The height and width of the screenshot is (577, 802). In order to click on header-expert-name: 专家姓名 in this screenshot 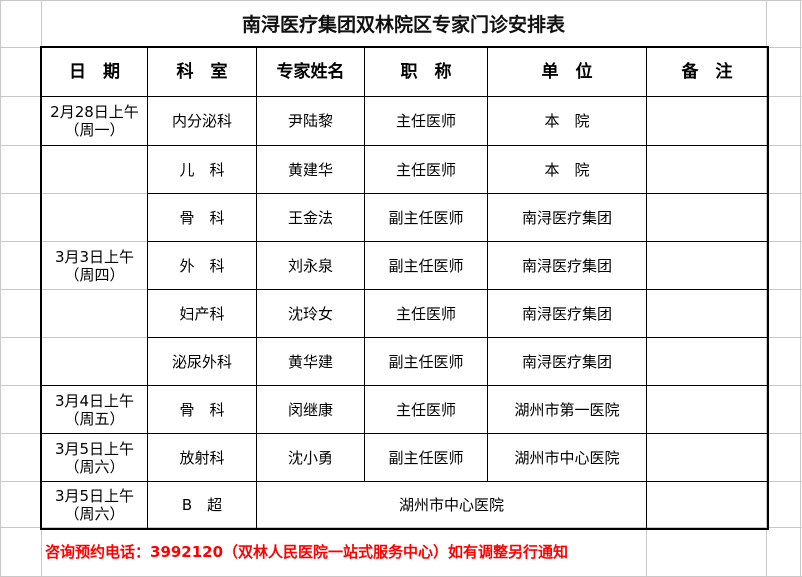, I will do `click(311, 72)`.